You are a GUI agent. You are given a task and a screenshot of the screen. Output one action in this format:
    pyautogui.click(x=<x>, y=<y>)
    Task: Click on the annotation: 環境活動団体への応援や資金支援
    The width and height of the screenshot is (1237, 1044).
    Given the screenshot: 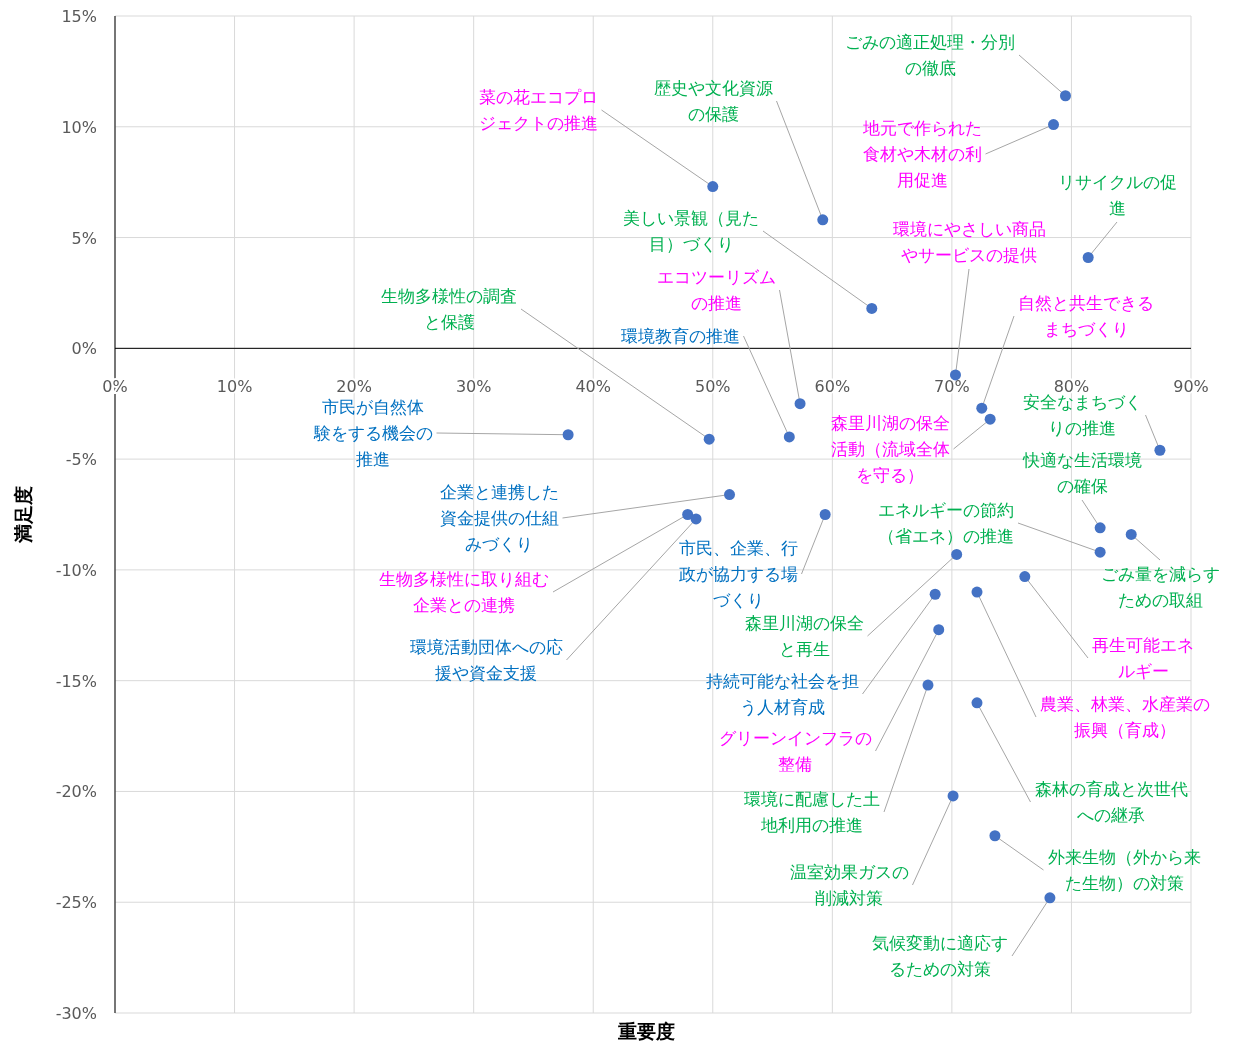 What is the action you would take?
    pyautogui.click(x=486, y=660)
    